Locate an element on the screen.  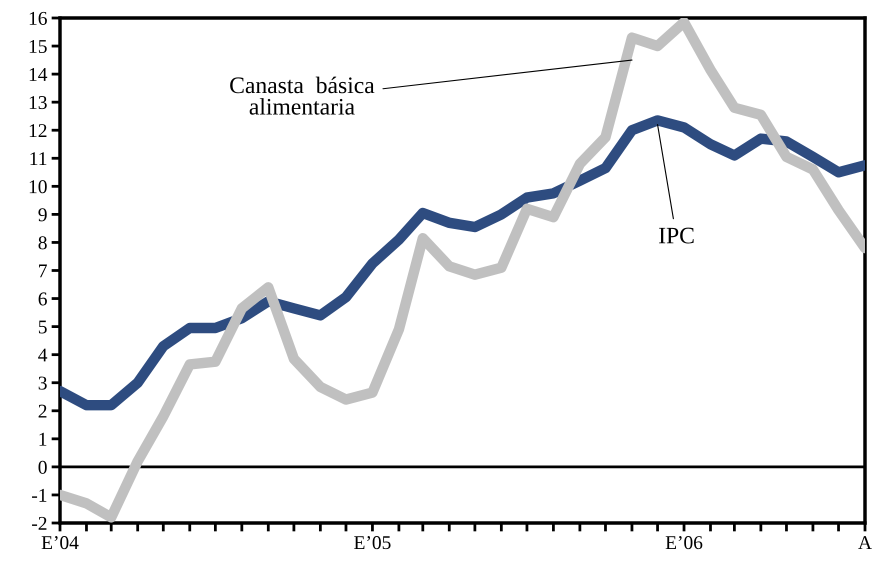
y-tick-label: 16 is located at coordinates (38, 18).